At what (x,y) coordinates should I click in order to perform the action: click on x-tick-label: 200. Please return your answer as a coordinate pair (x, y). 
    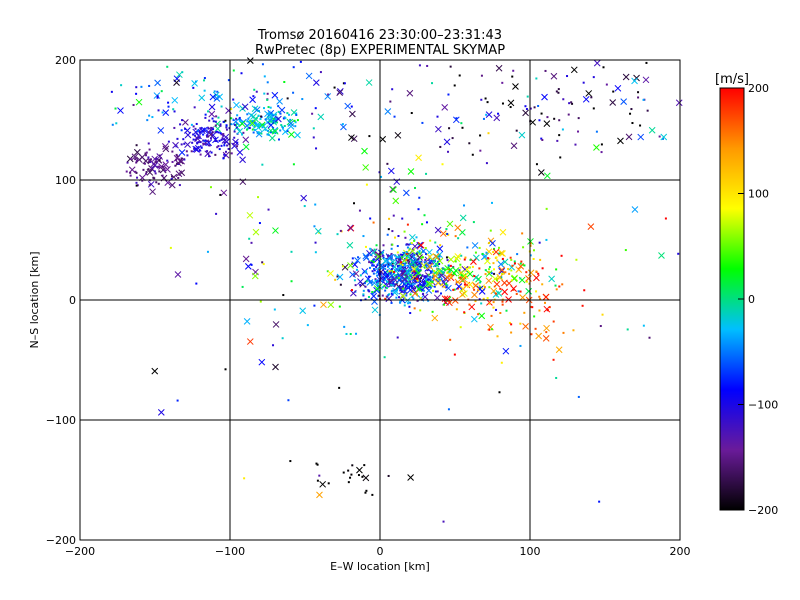
    Looking at the image, I should click on (680, 551).